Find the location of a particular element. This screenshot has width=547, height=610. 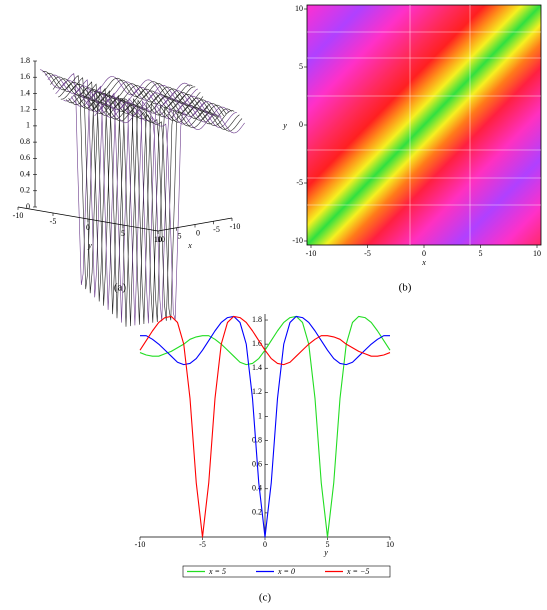

x-axis-label: y is located at coordinates (325, 552).